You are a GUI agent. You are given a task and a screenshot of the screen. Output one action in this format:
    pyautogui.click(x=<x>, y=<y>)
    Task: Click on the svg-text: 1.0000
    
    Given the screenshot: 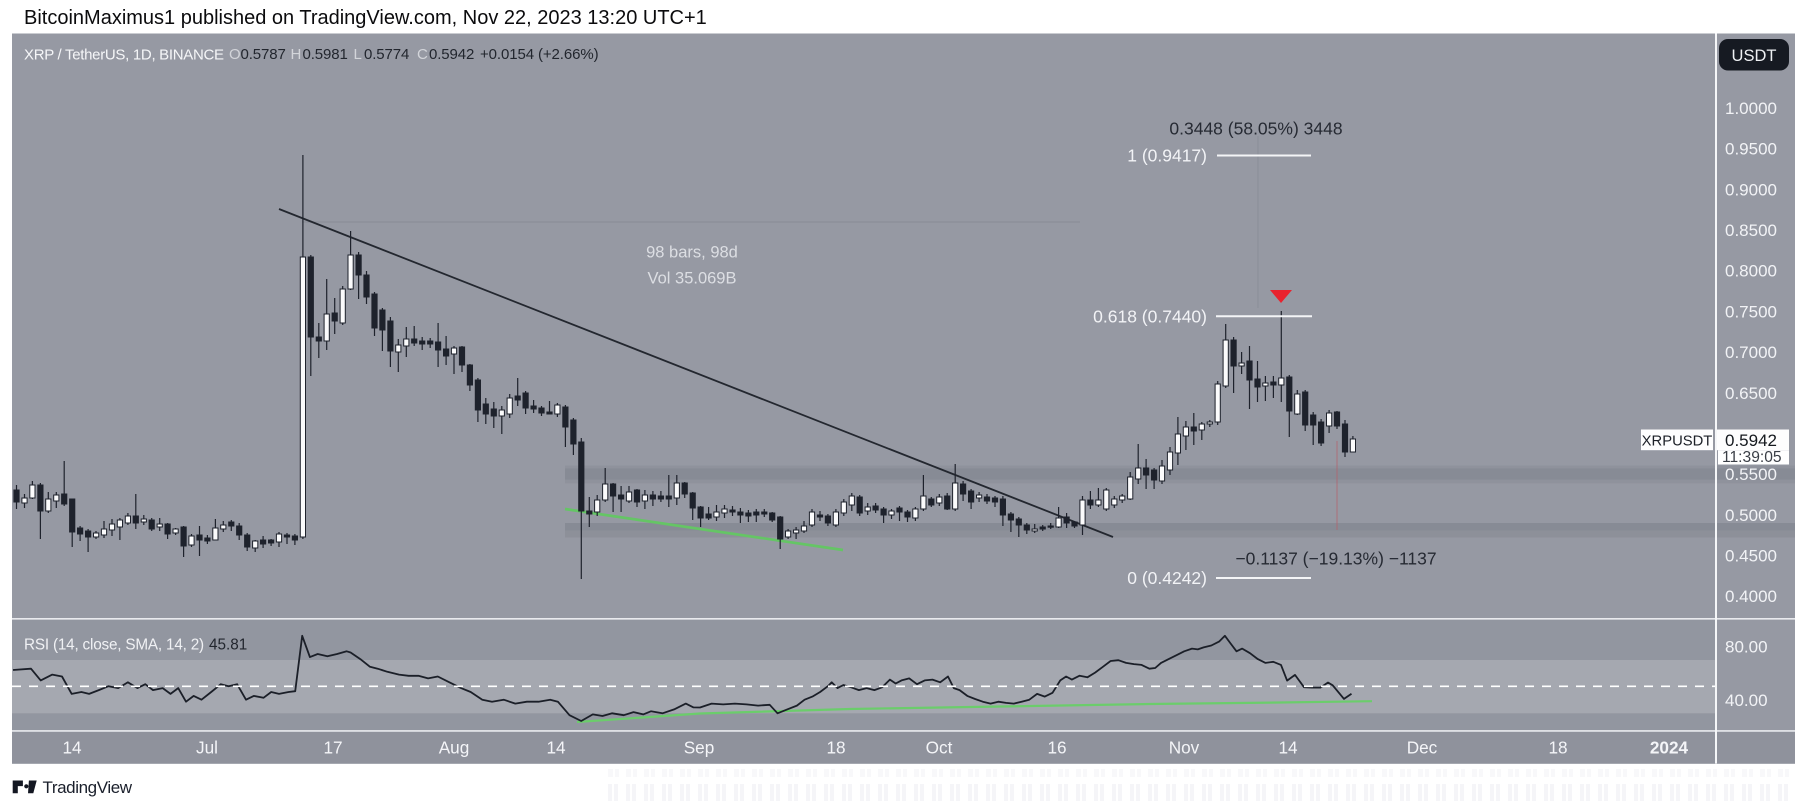 What is the action you would take?
    pyautogui.click(x=1751, y=108)
    